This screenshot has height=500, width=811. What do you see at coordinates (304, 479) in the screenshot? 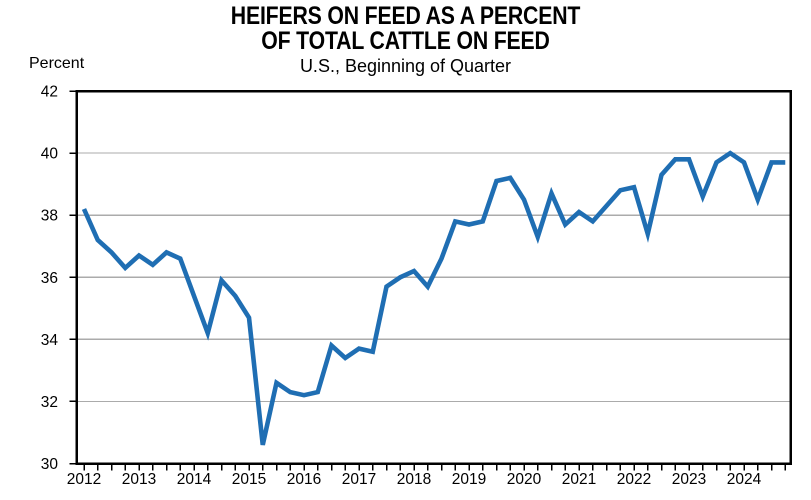
I see `x-tick-label: 2016` at bounding box center [304, 479].